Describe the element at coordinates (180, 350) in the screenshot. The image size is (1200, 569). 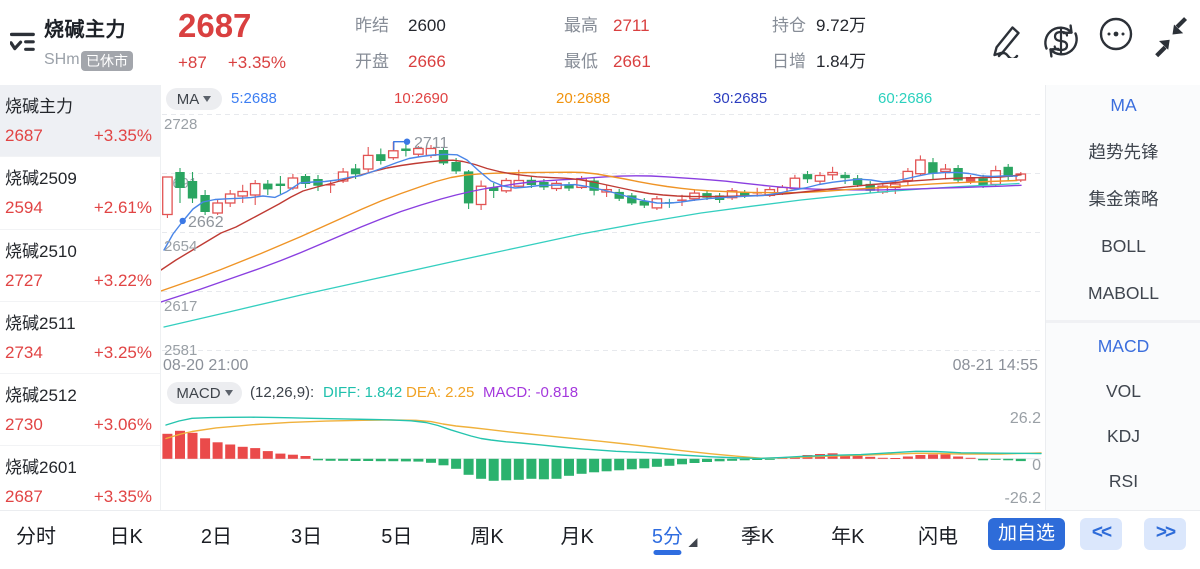
I see `svg-text: 2581` at that location.